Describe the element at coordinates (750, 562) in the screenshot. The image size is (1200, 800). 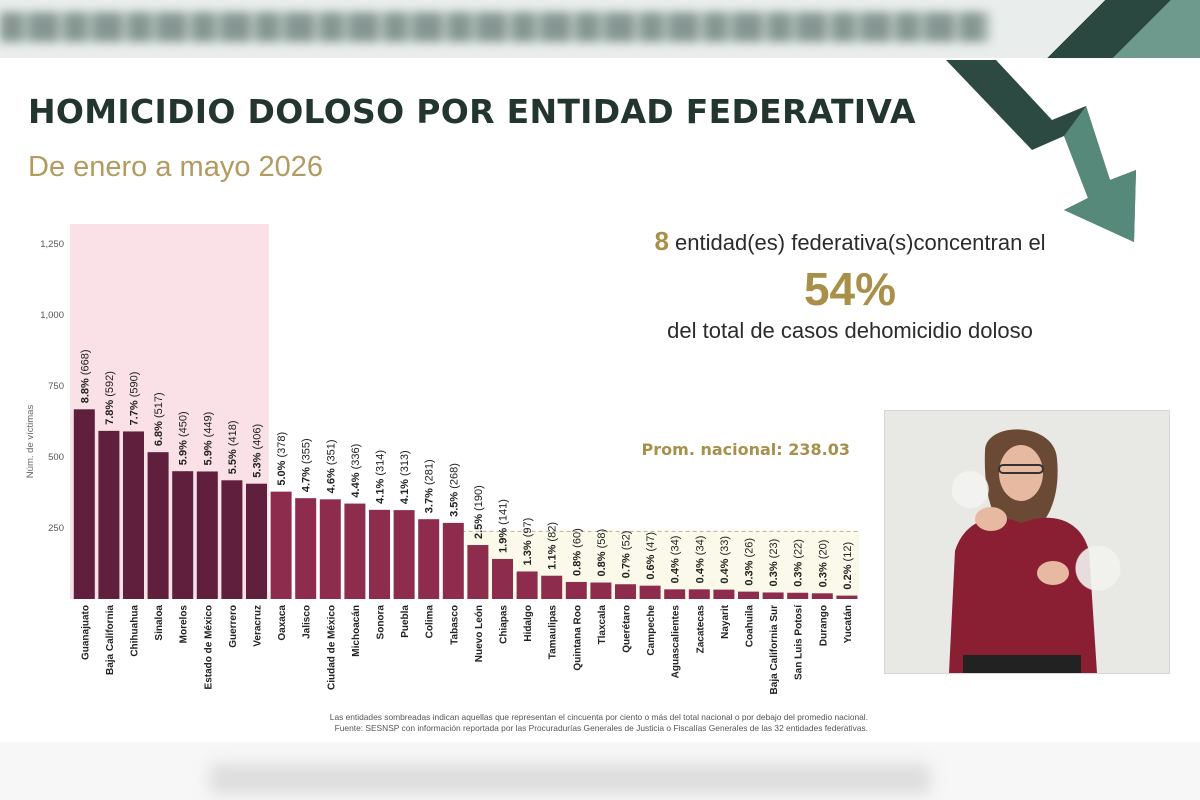
I see `data-label: 0.3% (26)` at that location.